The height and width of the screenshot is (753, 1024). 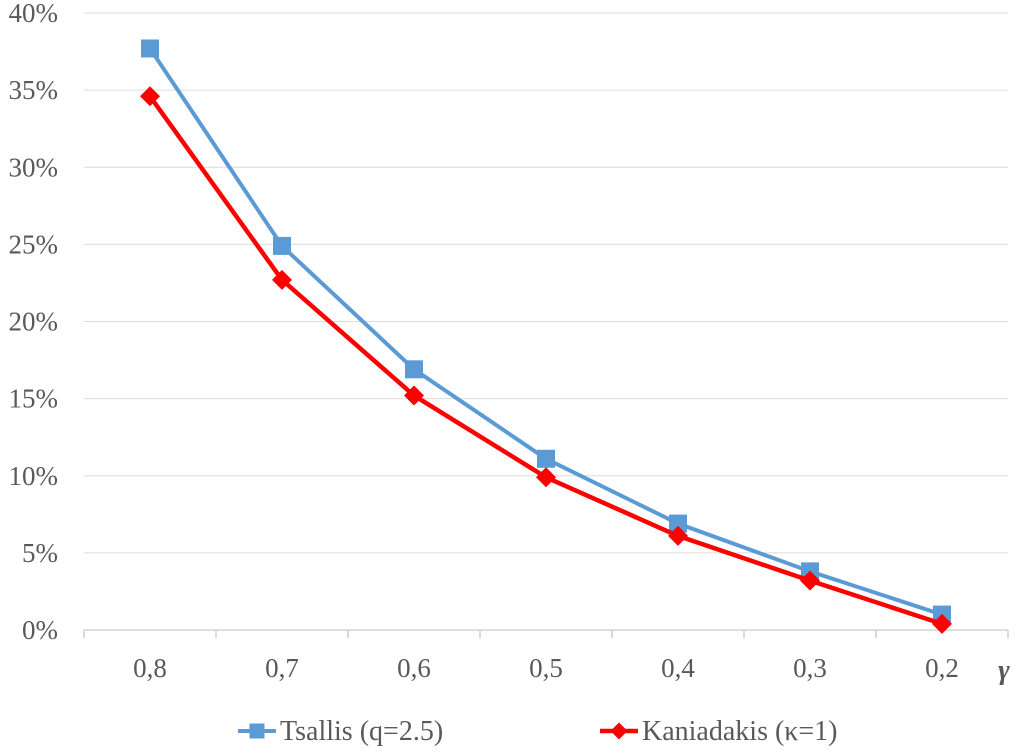 What do you see at coordinates (34, 90) in the screenshot?
I see `y-tick-label: 35%` at bounding box center [34, 90].